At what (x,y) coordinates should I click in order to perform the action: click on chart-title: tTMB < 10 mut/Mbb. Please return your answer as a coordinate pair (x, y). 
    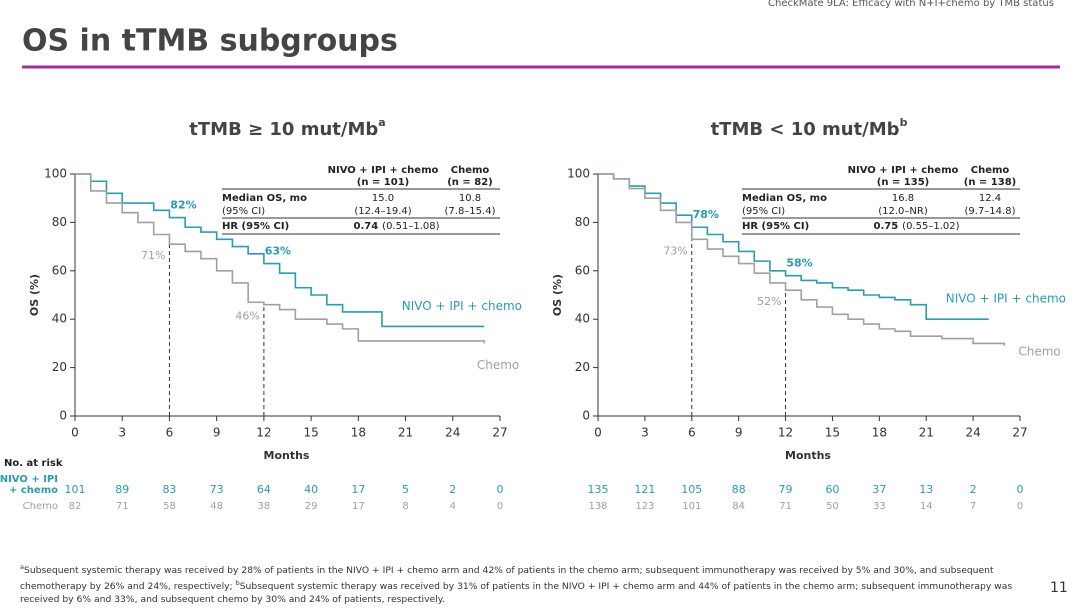
    Looking at the image, I should click on (809, 128).